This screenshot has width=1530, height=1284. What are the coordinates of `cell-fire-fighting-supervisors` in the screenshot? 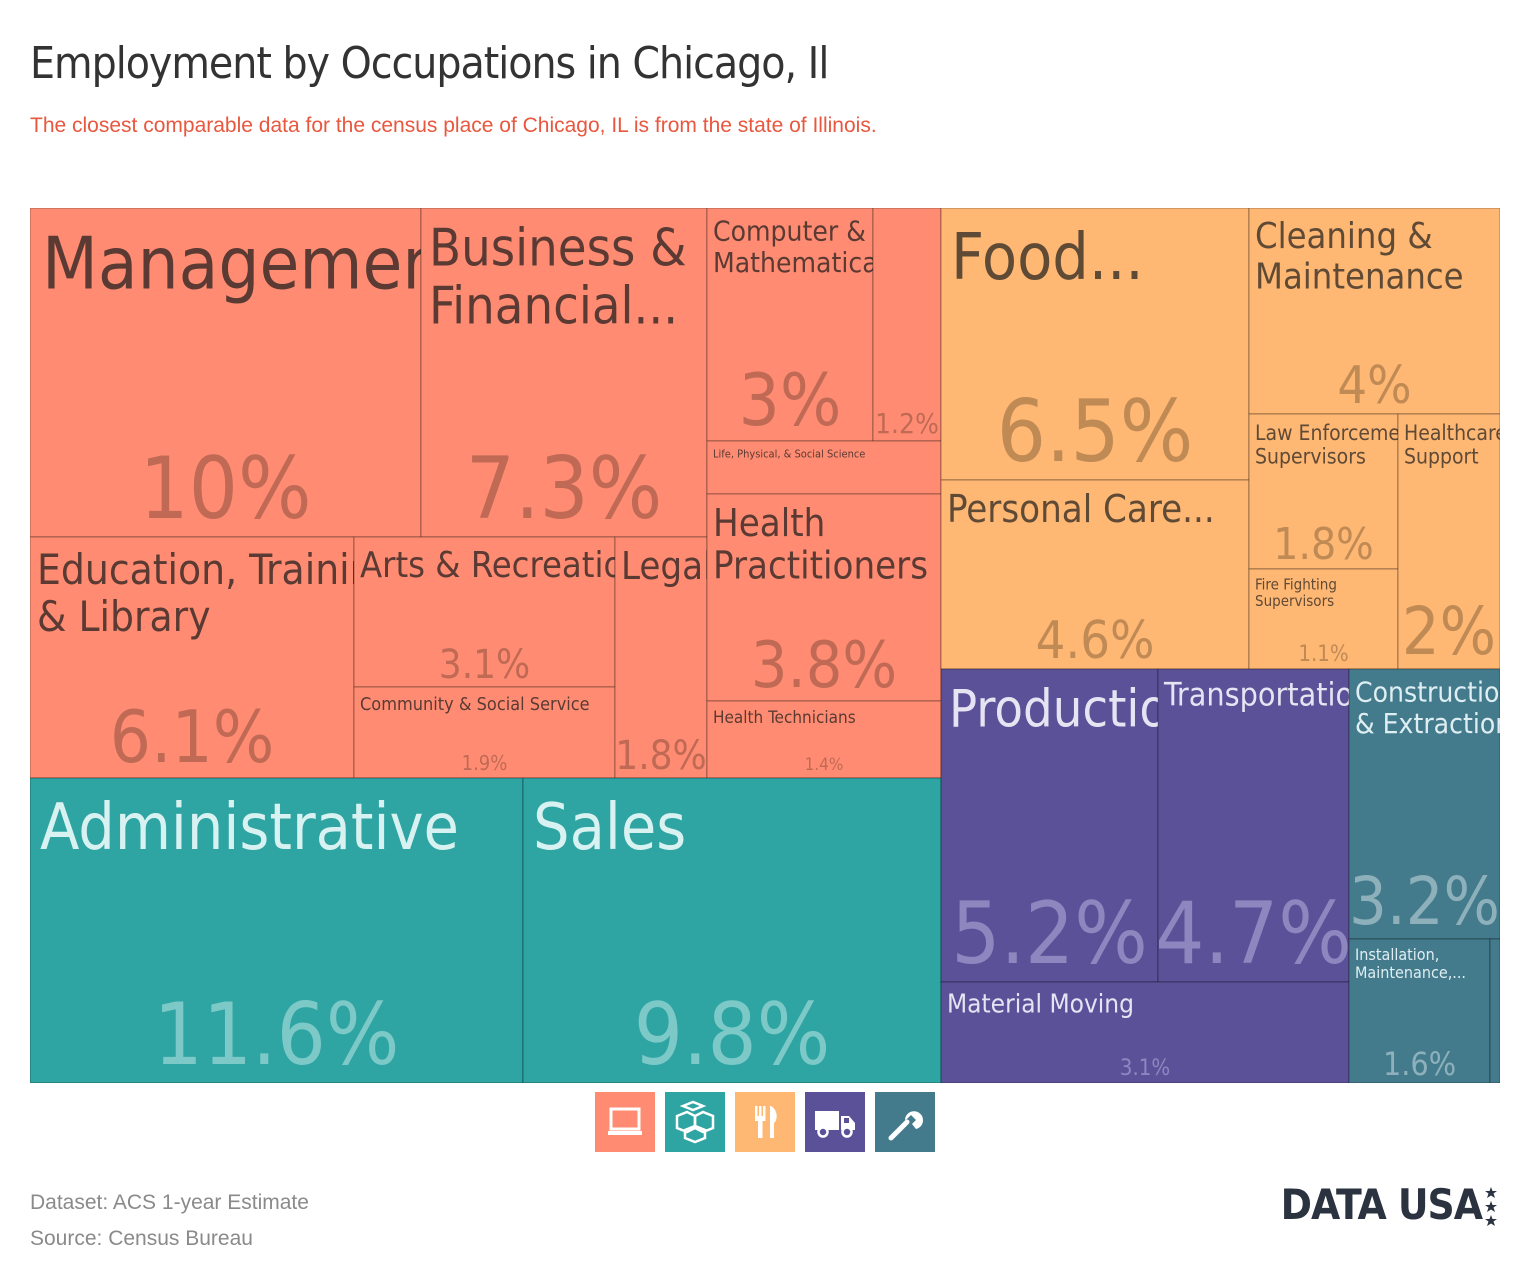 It's located at (1323, 619).